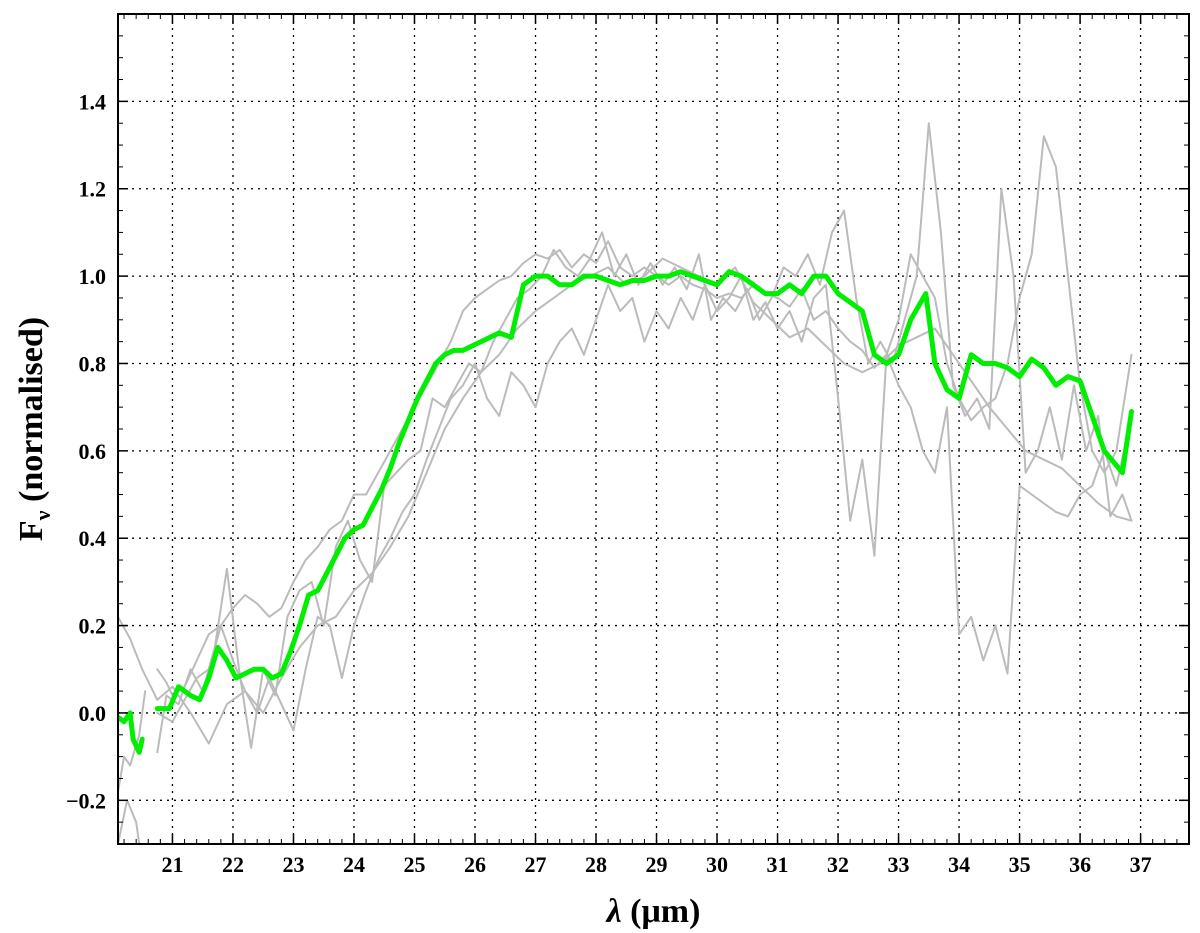  What do you see at coordinates (293, 864) in the screenshot?
I see `x-tick-label: 23` at bounding box center [293, 864].